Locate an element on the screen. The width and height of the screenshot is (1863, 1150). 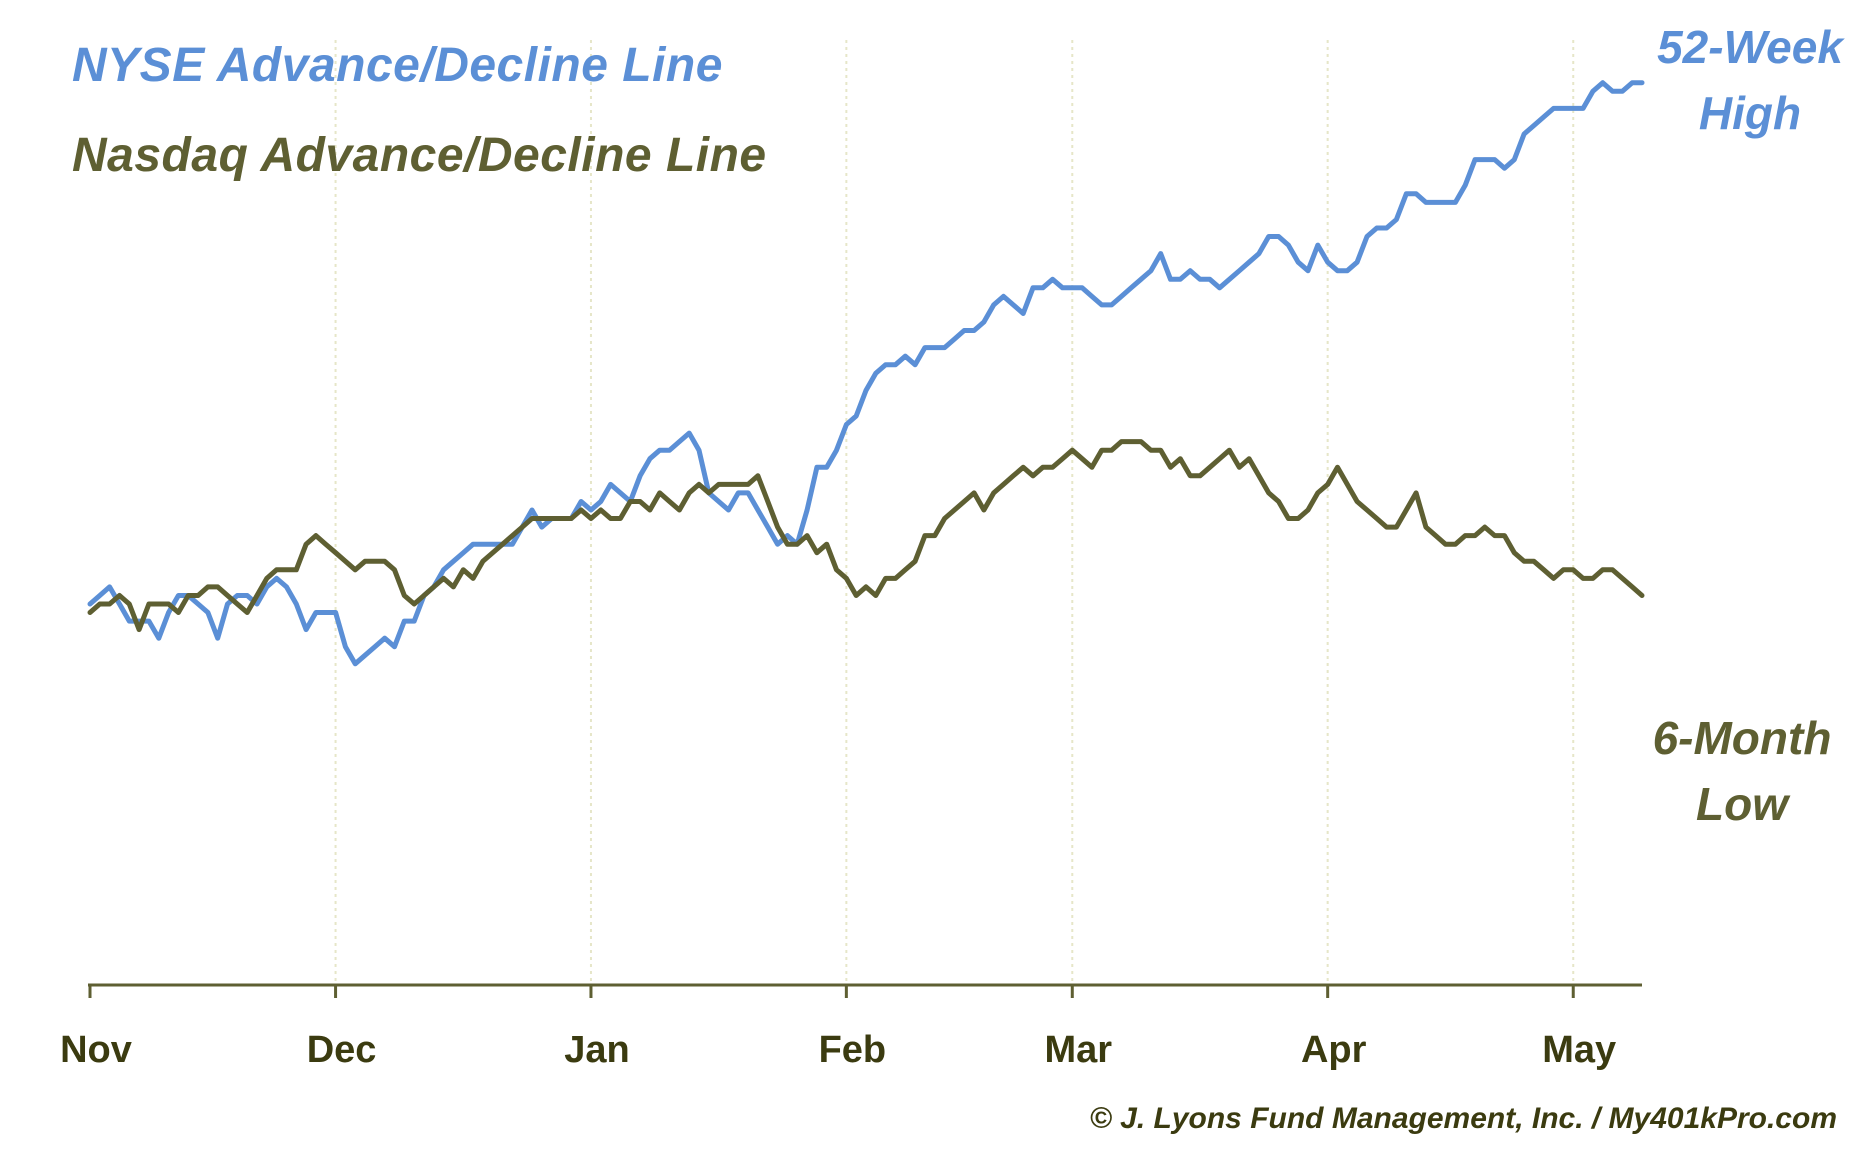
legend-nasdaq: Nasdaq Advance/Decline Line is located at coordinates (419, 155).